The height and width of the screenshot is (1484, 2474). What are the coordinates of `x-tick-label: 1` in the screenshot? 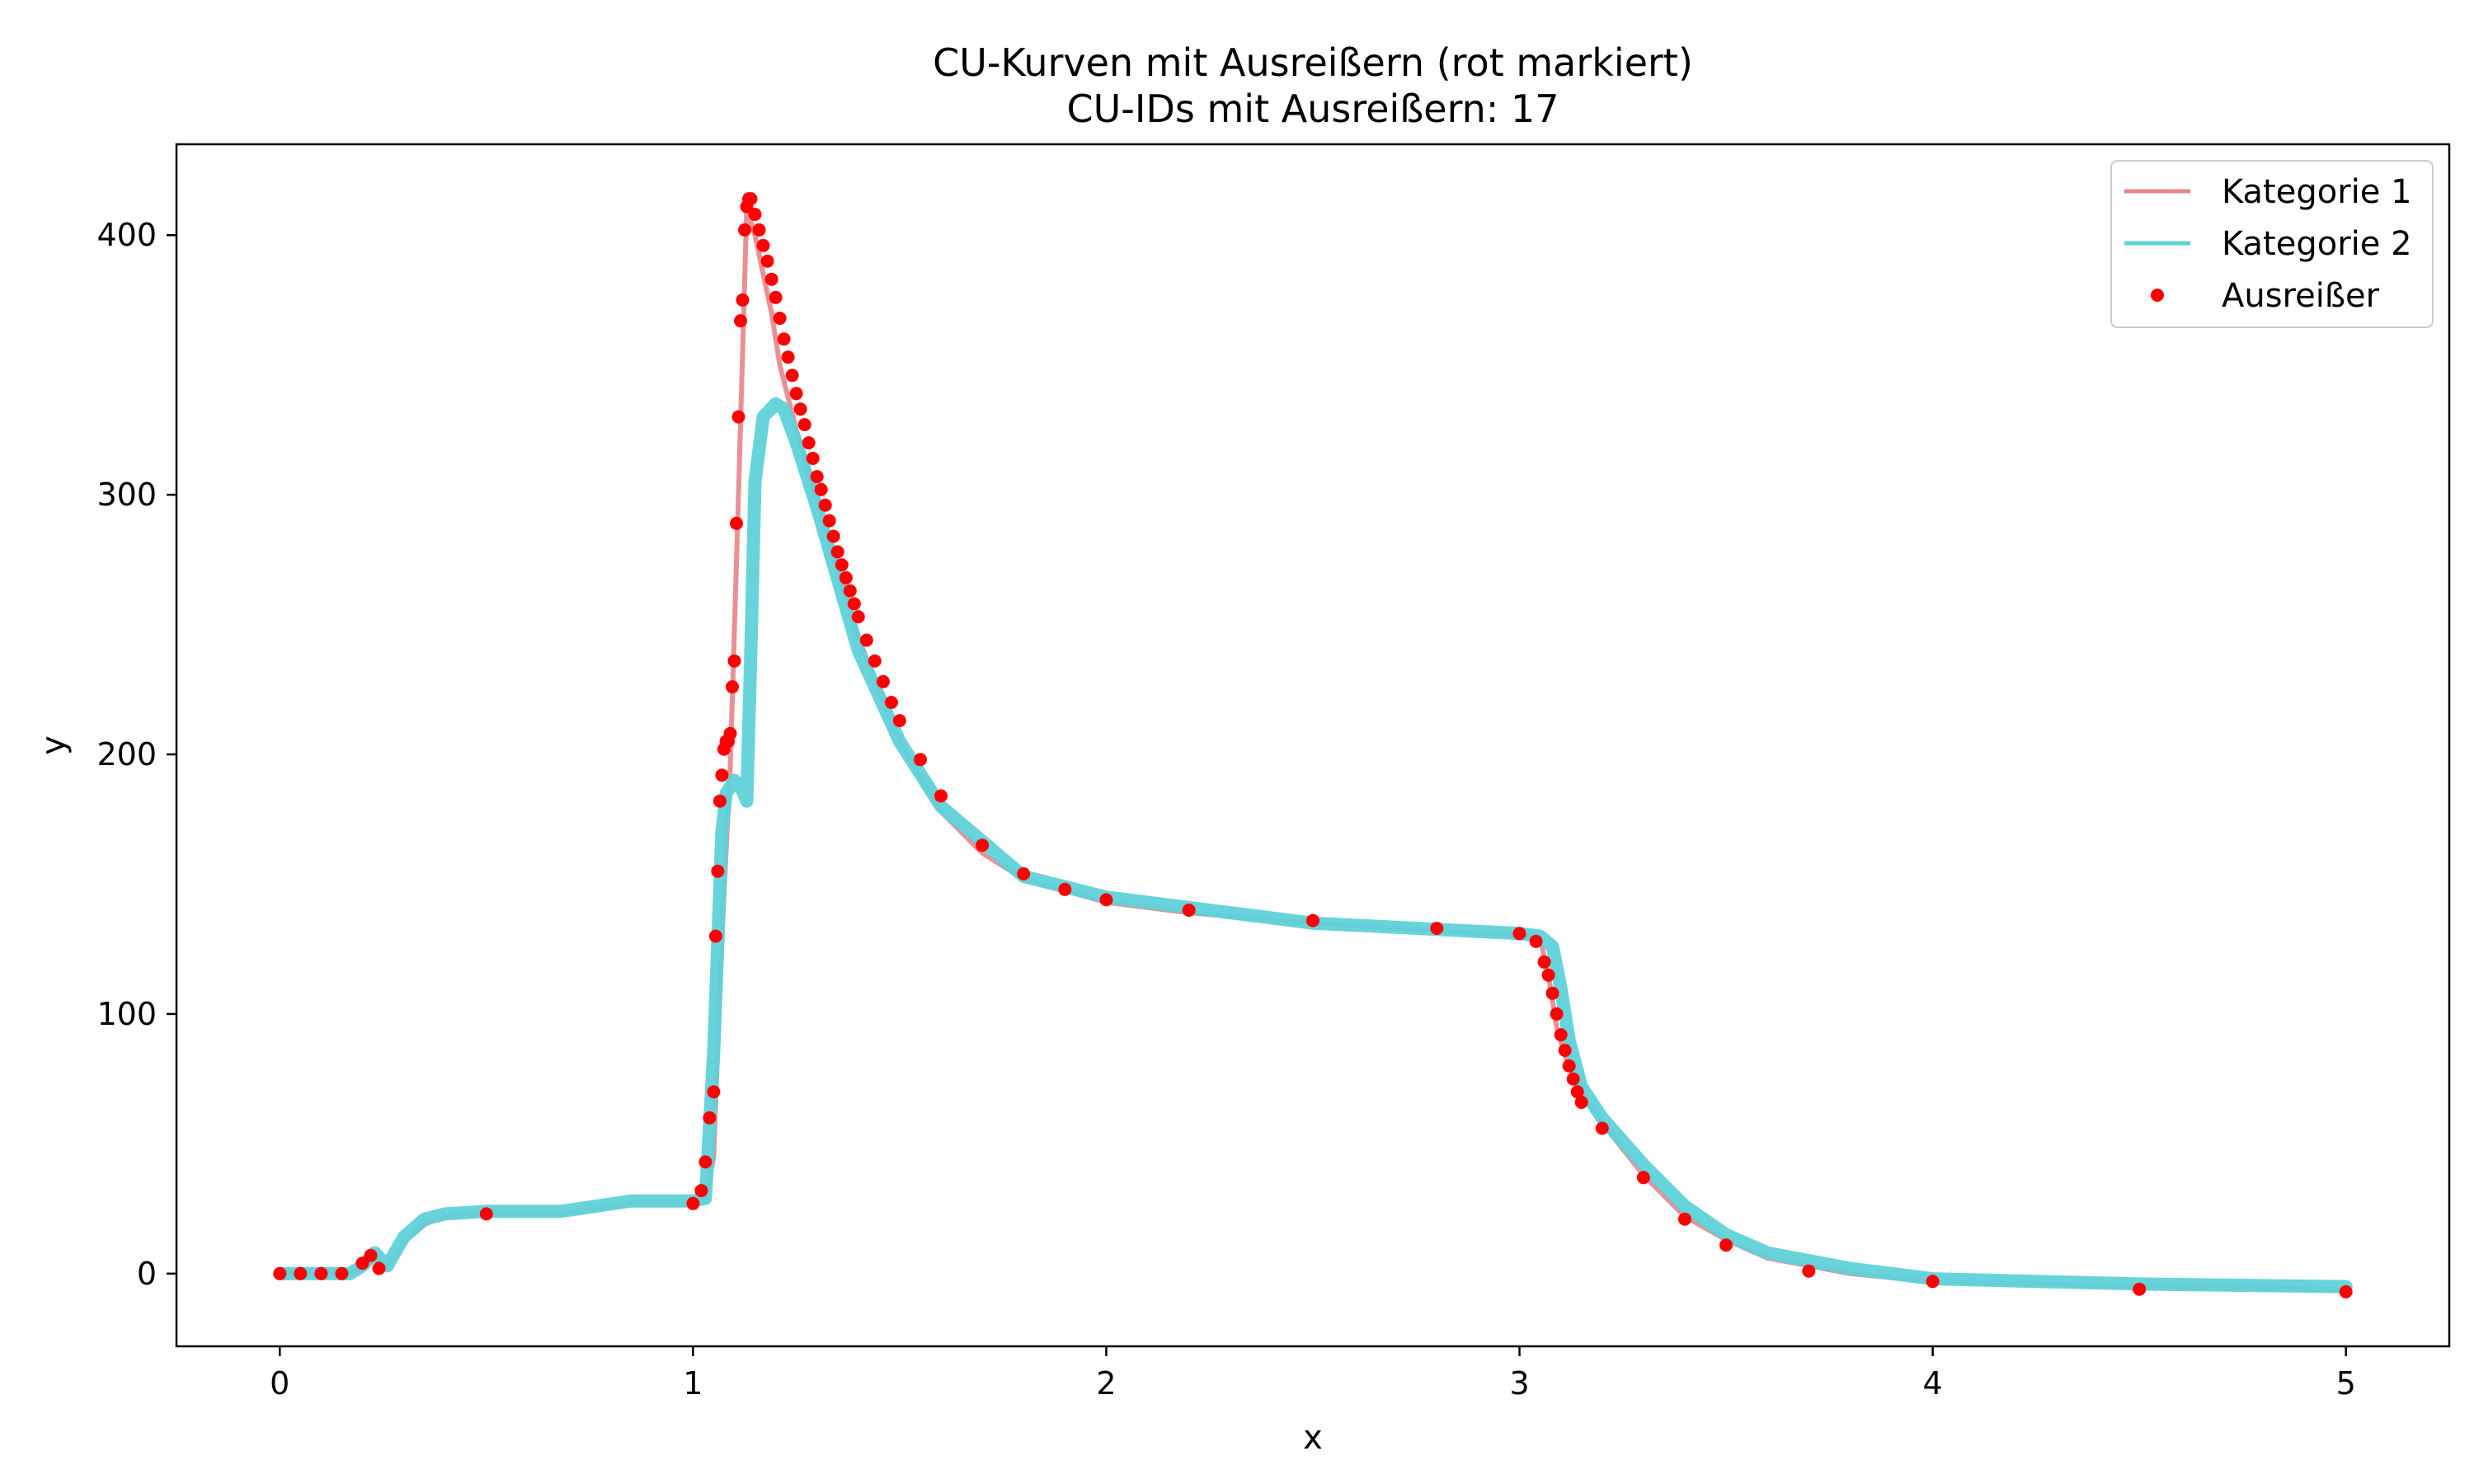 It's located at (693, 1383).